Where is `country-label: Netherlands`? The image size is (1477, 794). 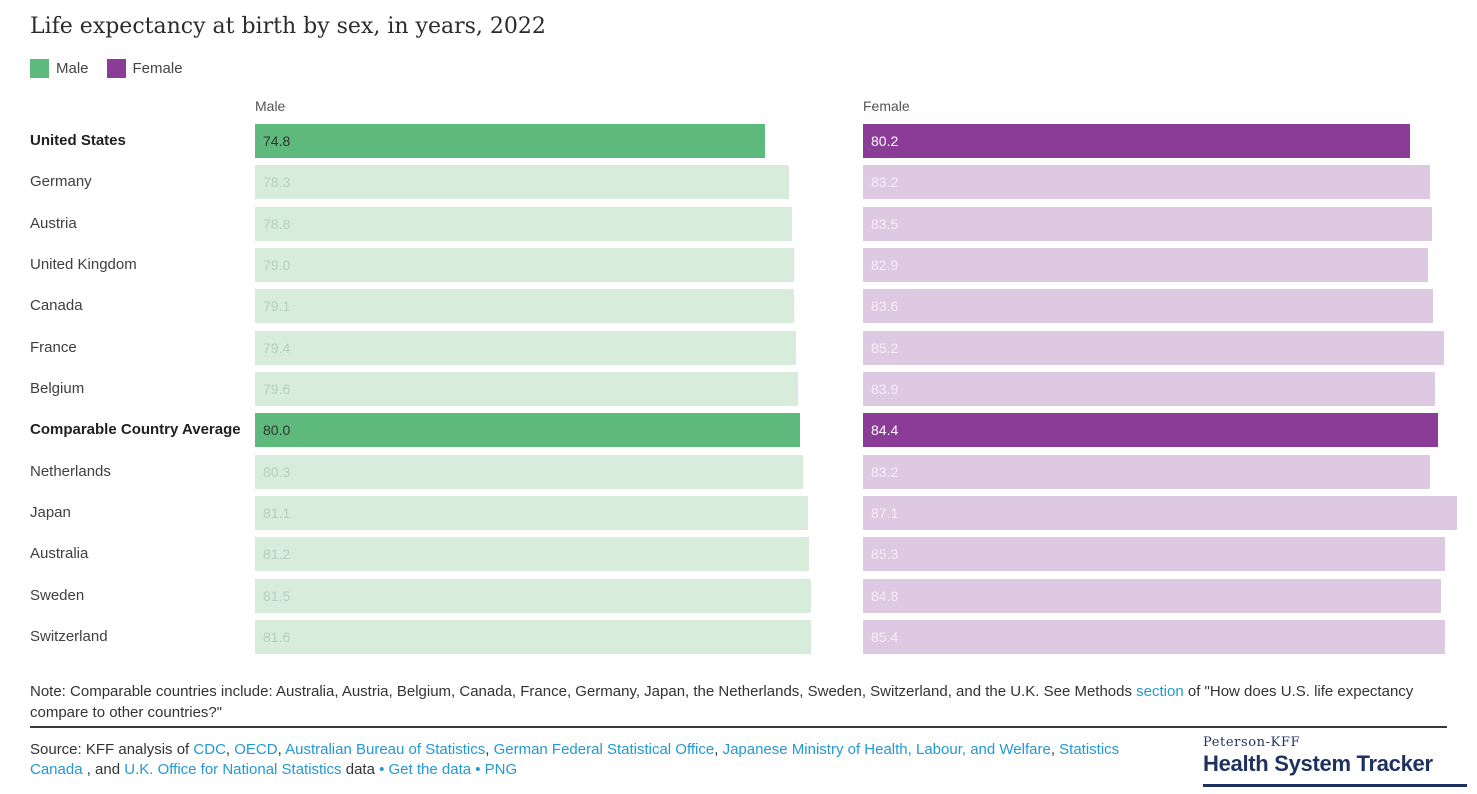
country-label: Netherlands is located at coordinates (70, 471).